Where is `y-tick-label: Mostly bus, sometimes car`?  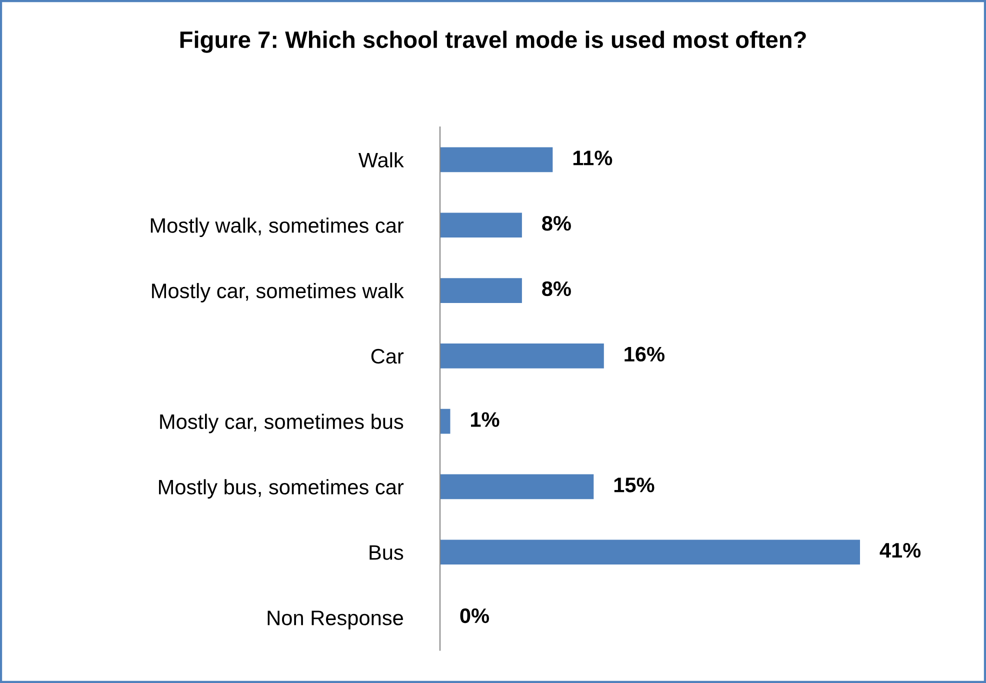 y-tick-label: Mostly bus, sometimes car is located at coordinates (281, 489).